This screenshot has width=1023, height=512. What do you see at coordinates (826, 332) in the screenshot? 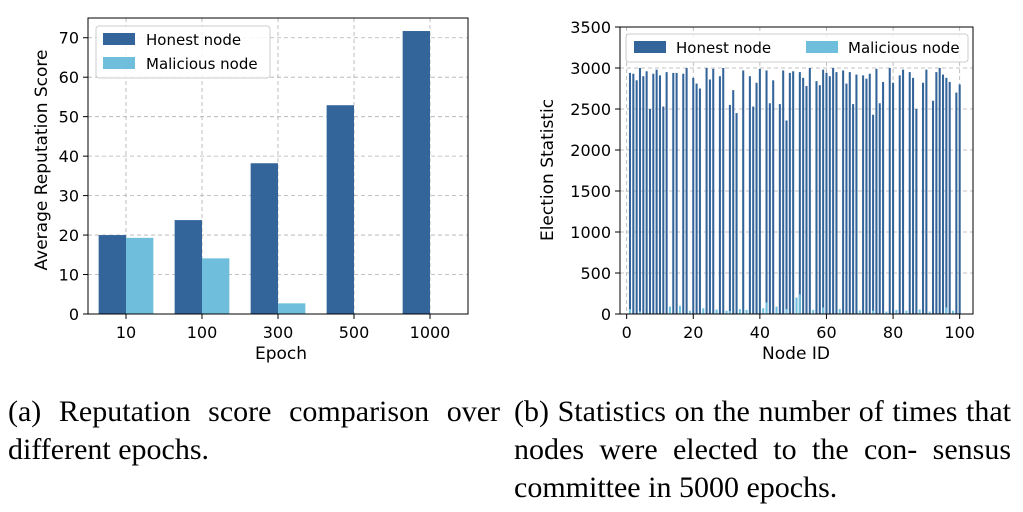
I see `x-tick-label: 60` at bounding box center [826, 332].